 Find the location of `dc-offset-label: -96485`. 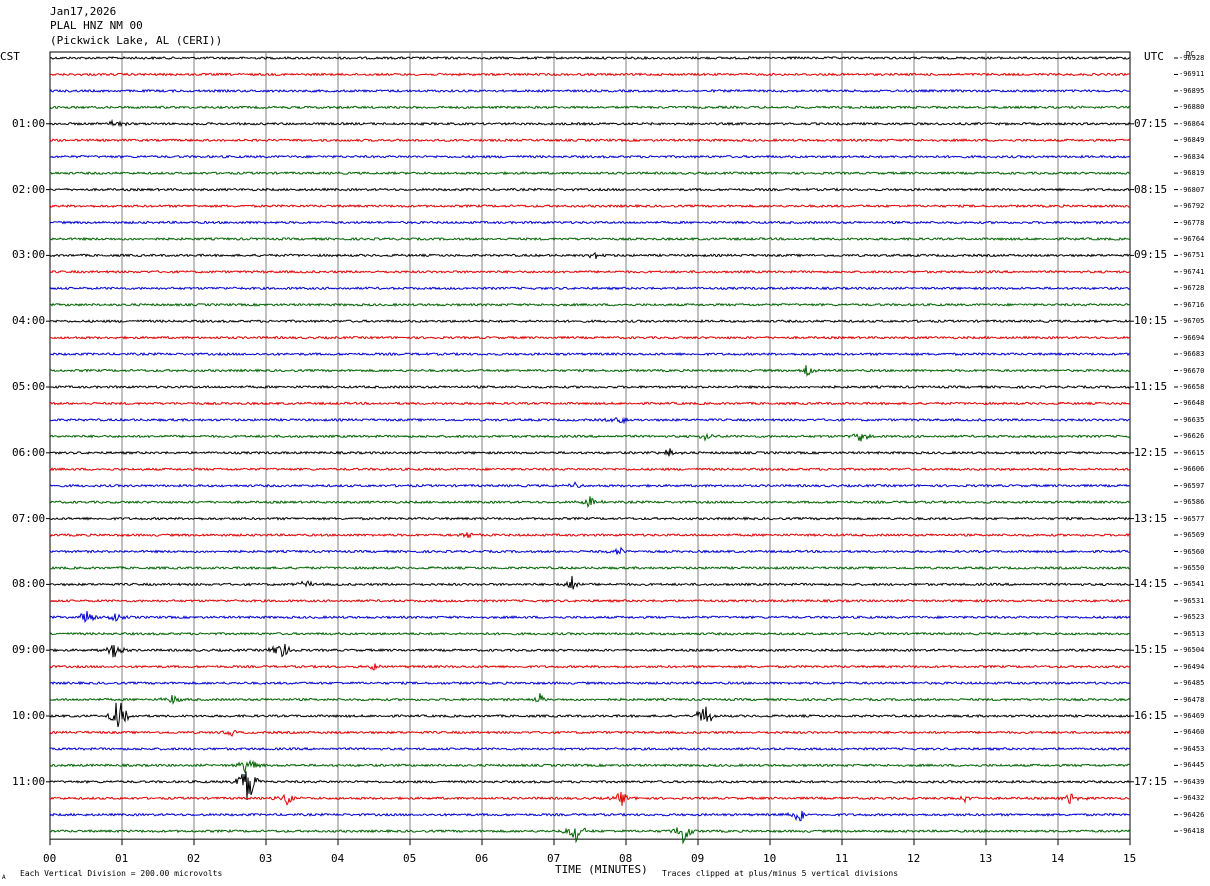

dc-offset-label: -96485 is located at coordinates (1192, 683).